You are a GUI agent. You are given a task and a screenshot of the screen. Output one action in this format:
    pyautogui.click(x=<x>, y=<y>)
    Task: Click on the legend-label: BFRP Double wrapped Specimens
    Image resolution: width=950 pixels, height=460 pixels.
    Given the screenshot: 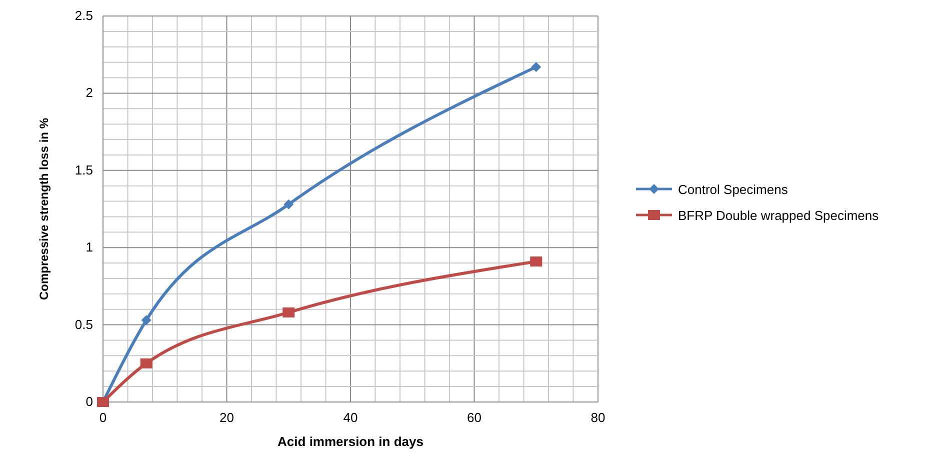 What is the action you would take?
    pyautogui.click(x=779, y=215)
    